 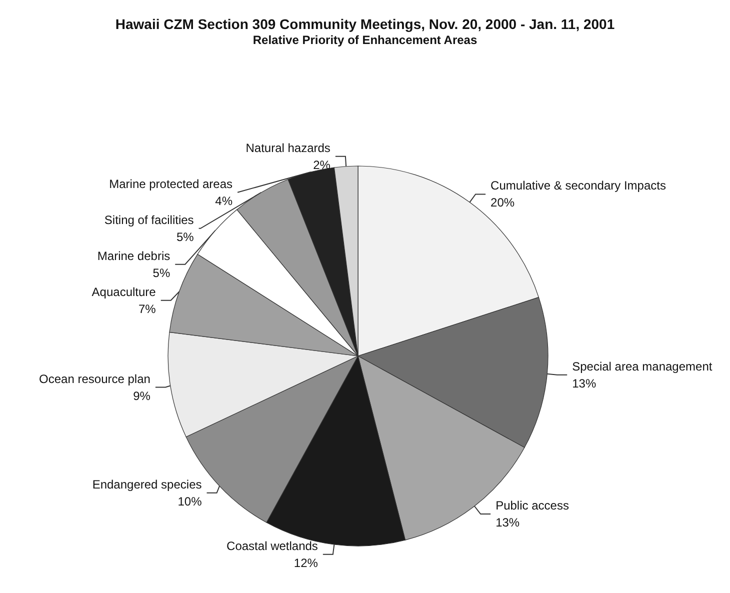 I want to click on slice-label: Natural hazards, so click(x=288, y=147).